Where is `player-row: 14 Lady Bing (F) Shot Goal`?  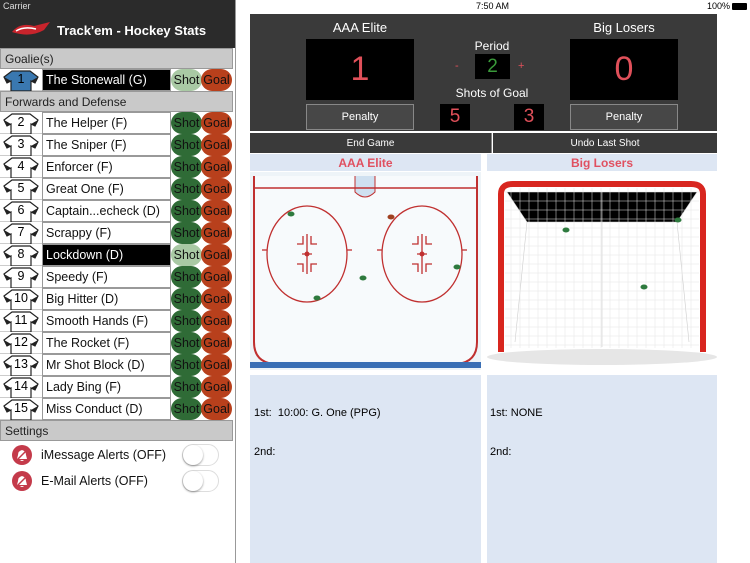
player-row: 14 Lady Bing (F) Shot Goal is located at coordinates (116, 387).